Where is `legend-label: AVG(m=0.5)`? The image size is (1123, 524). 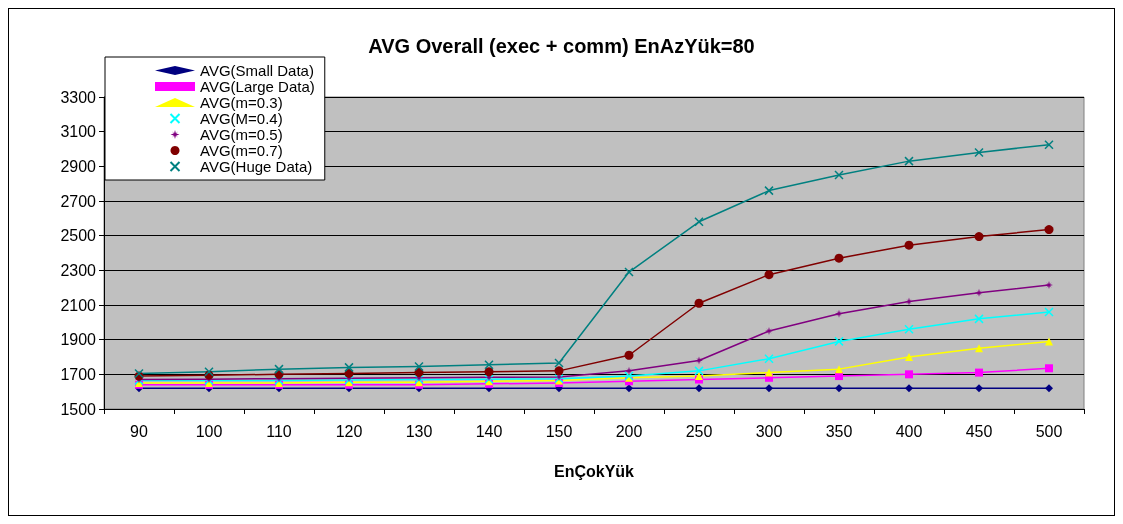 legend-label: AVG(m=0.5) is located at coordinates (241, 134).